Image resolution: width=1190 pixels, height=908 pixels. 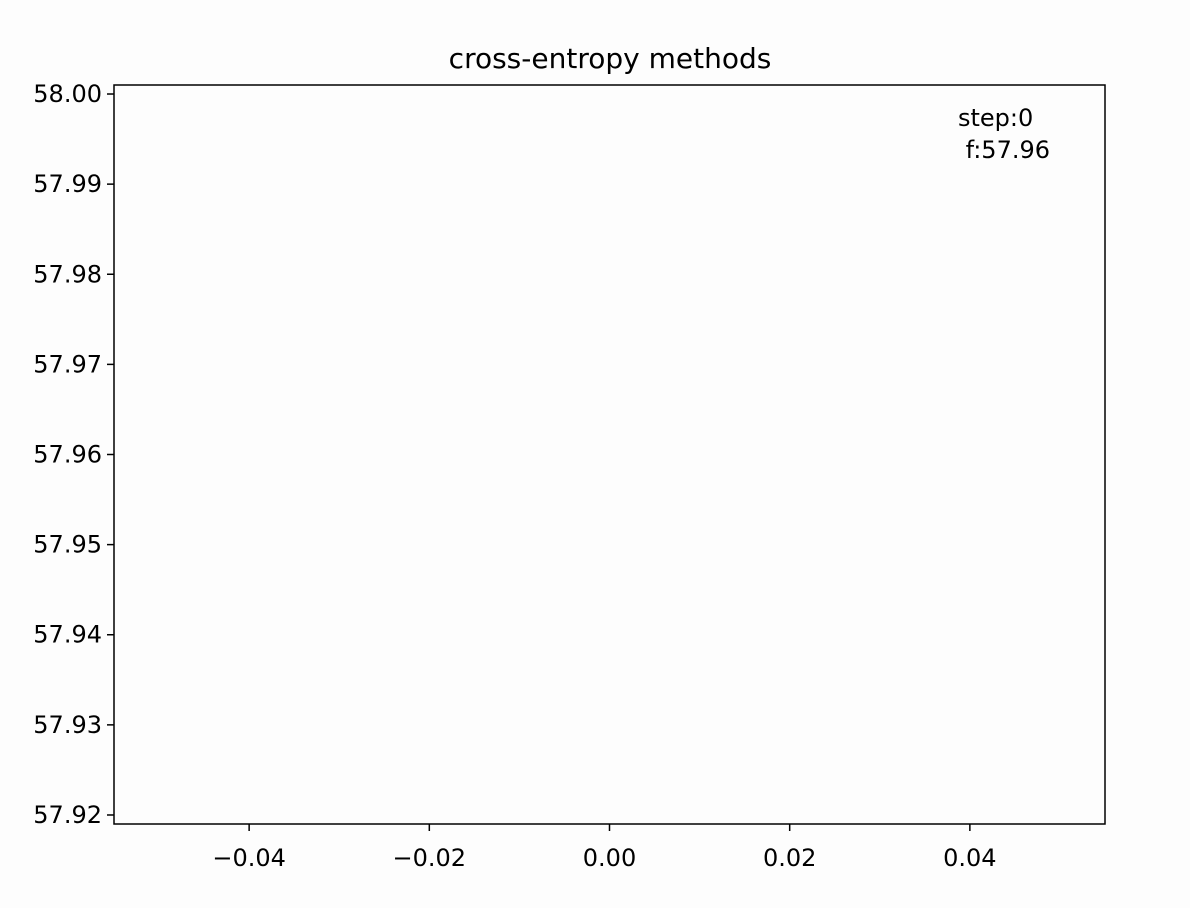 I want to click on chart-title: cross-entropy methods, so click(x=610, y=58).